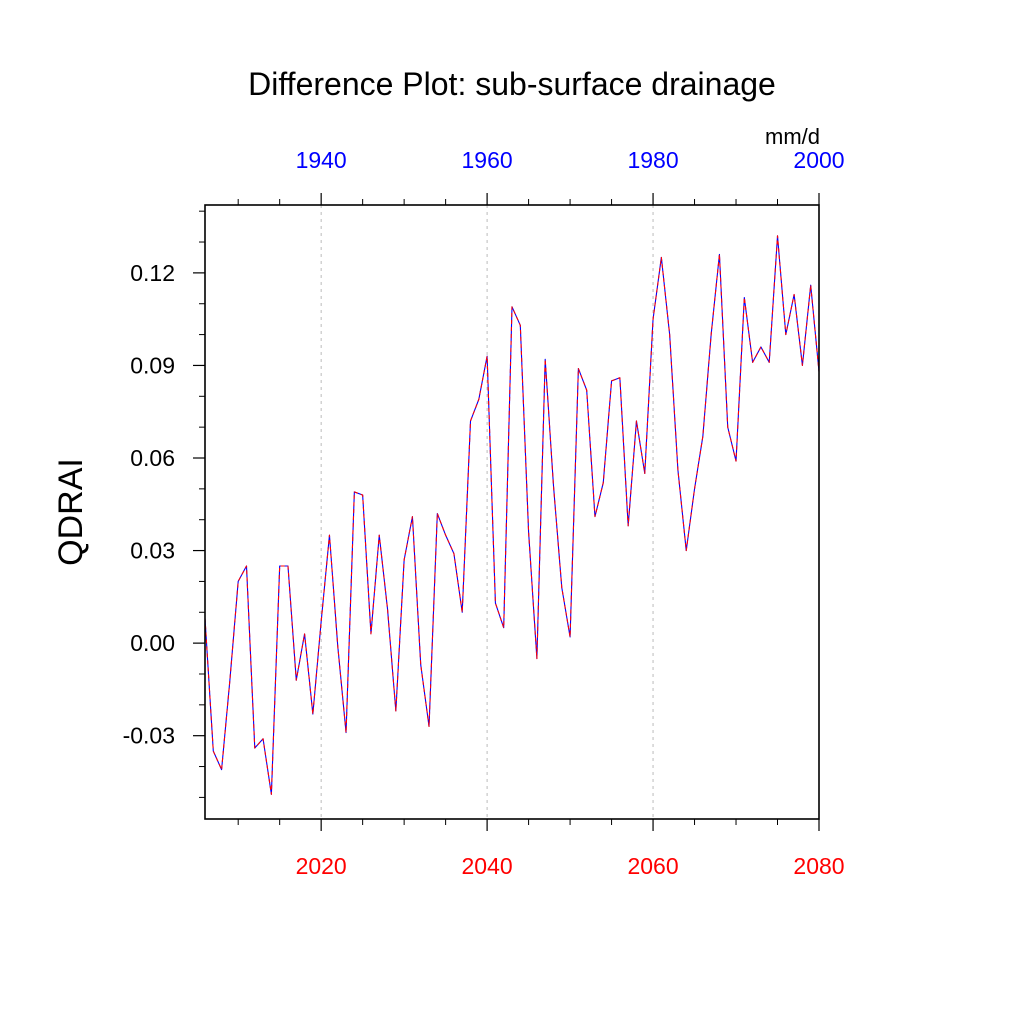 The image size is (1024, 1024). I want to click on x-top-tick-label: 2000, so click(818, 160).